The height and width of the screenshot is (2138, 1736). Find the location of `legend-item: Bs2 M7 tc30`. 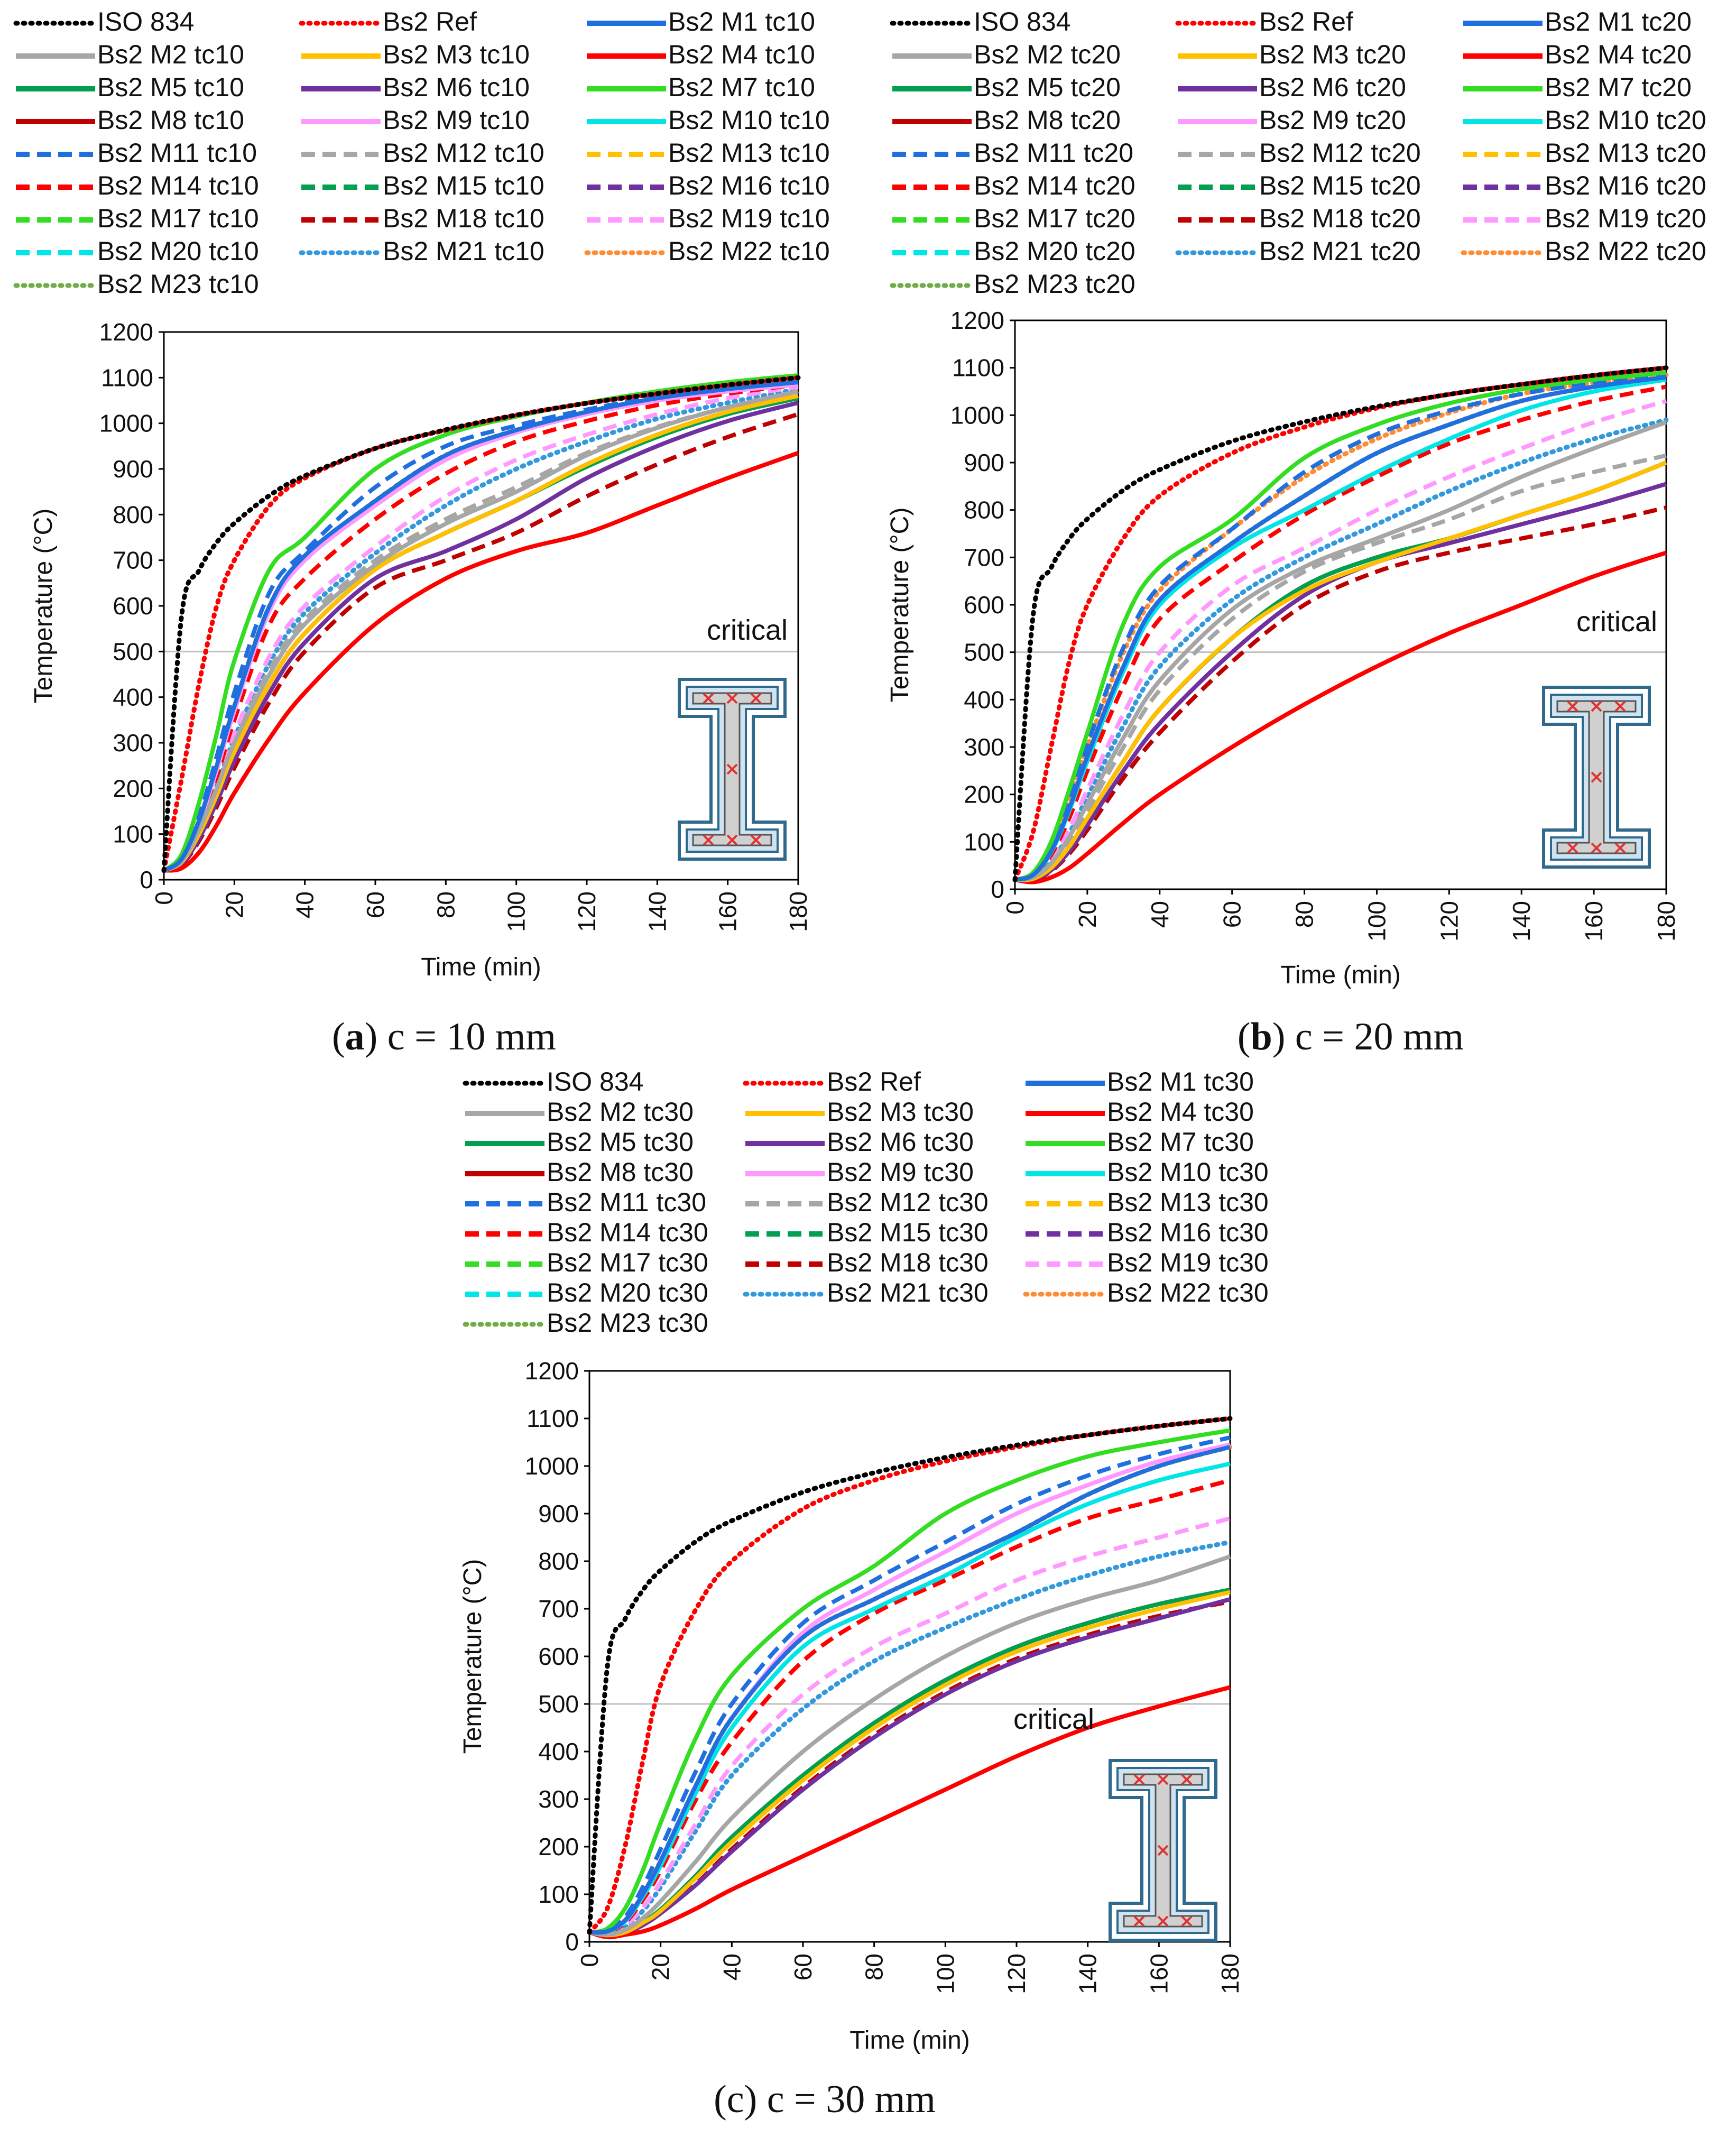

legend-item: Bs2 M7 tc30 is located at coordinates (1140, 1142).